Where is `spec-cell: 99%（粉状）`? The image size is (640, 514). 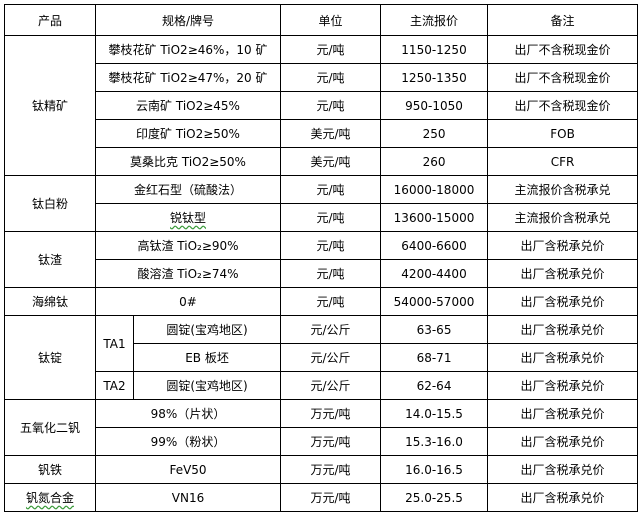
spec-cell: 99%（粉状） is located at coordinates (188, 441).